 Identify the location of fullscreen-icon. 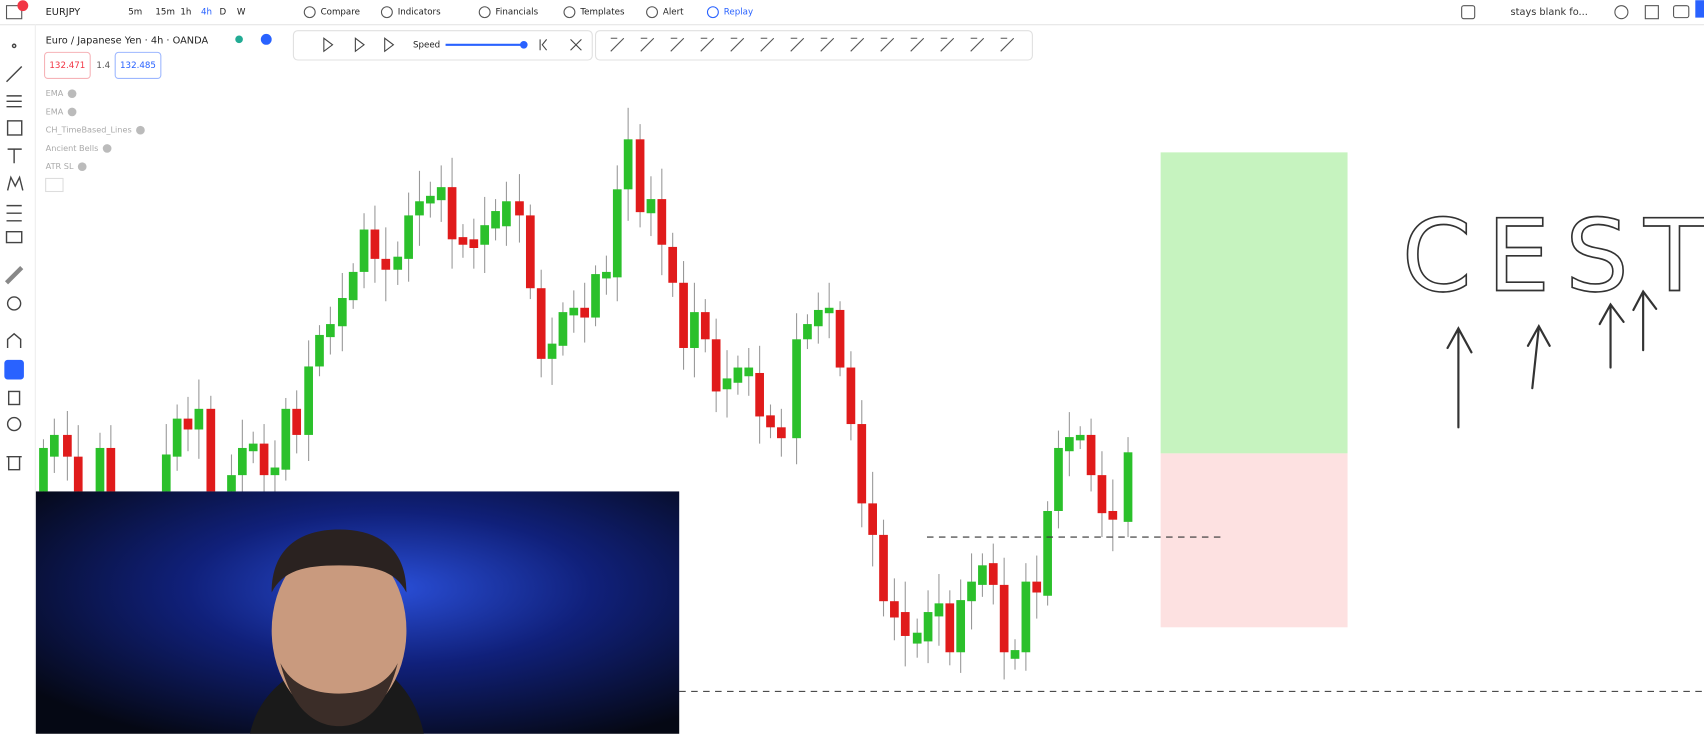
(1651, 12).